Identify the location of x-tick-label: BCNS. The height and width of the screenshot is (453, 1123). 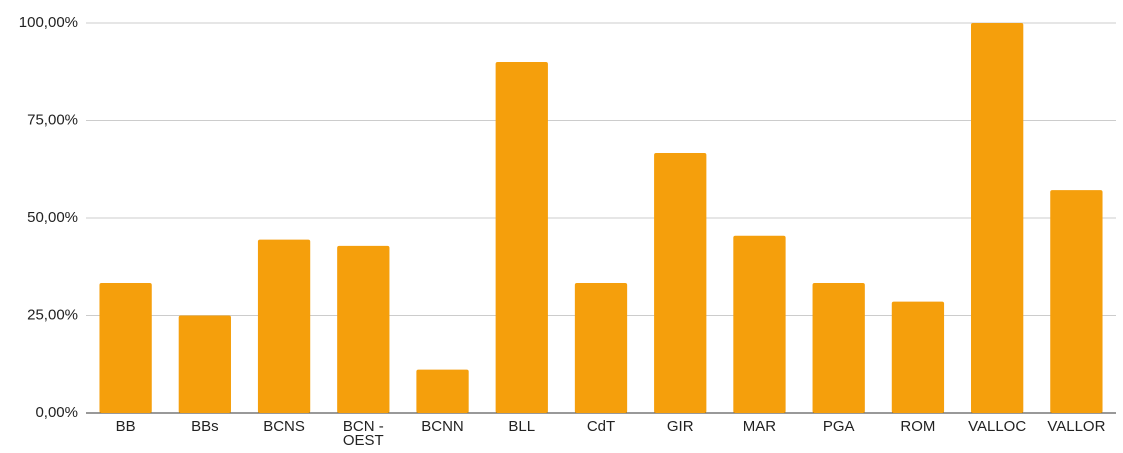
(284, 426).